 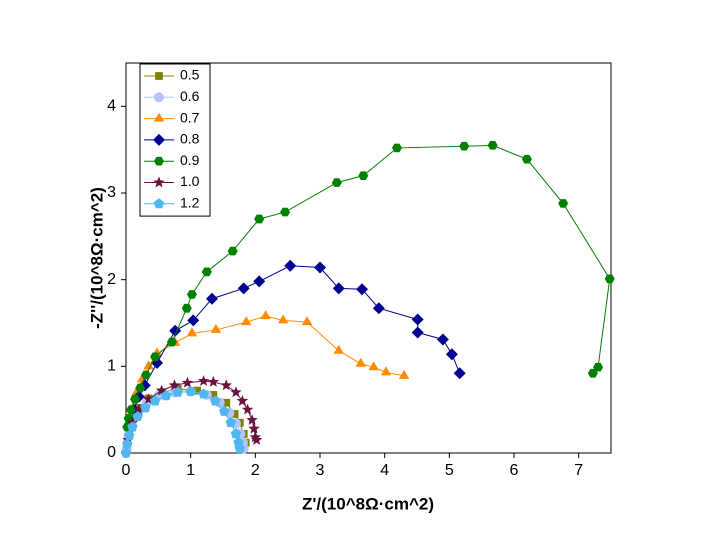 I want to click on y-tick-label: 3, so click(x=111, y=192).